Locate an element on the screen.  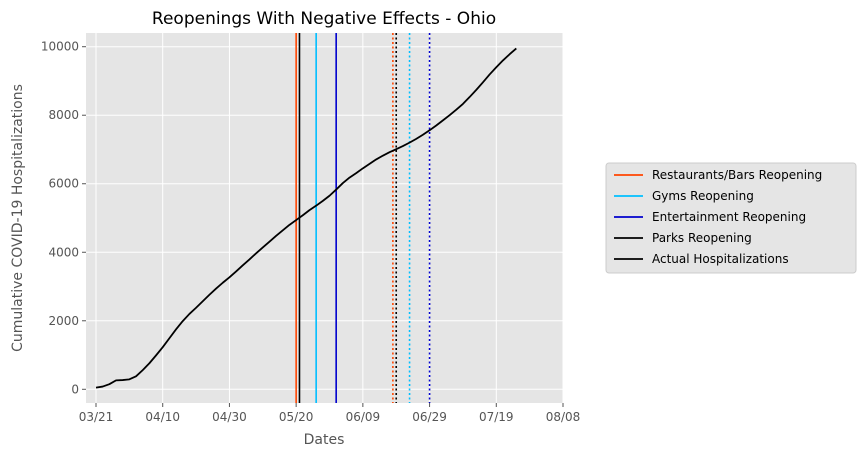
x-axis-label: Dates is located at coordinates (324, 440).